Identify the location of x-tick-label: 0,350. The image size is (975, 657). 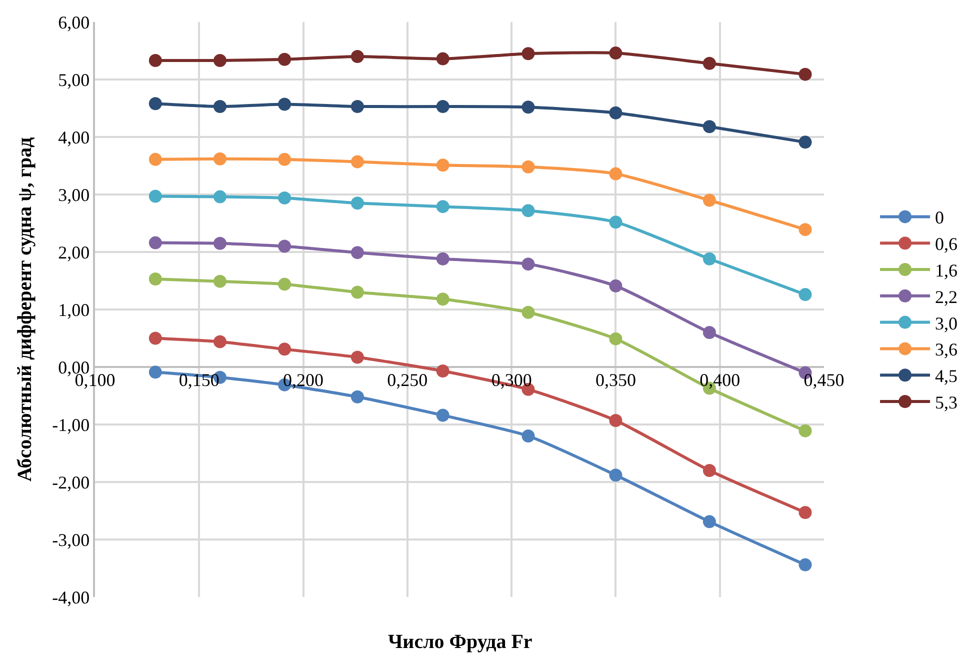
(615, 380).